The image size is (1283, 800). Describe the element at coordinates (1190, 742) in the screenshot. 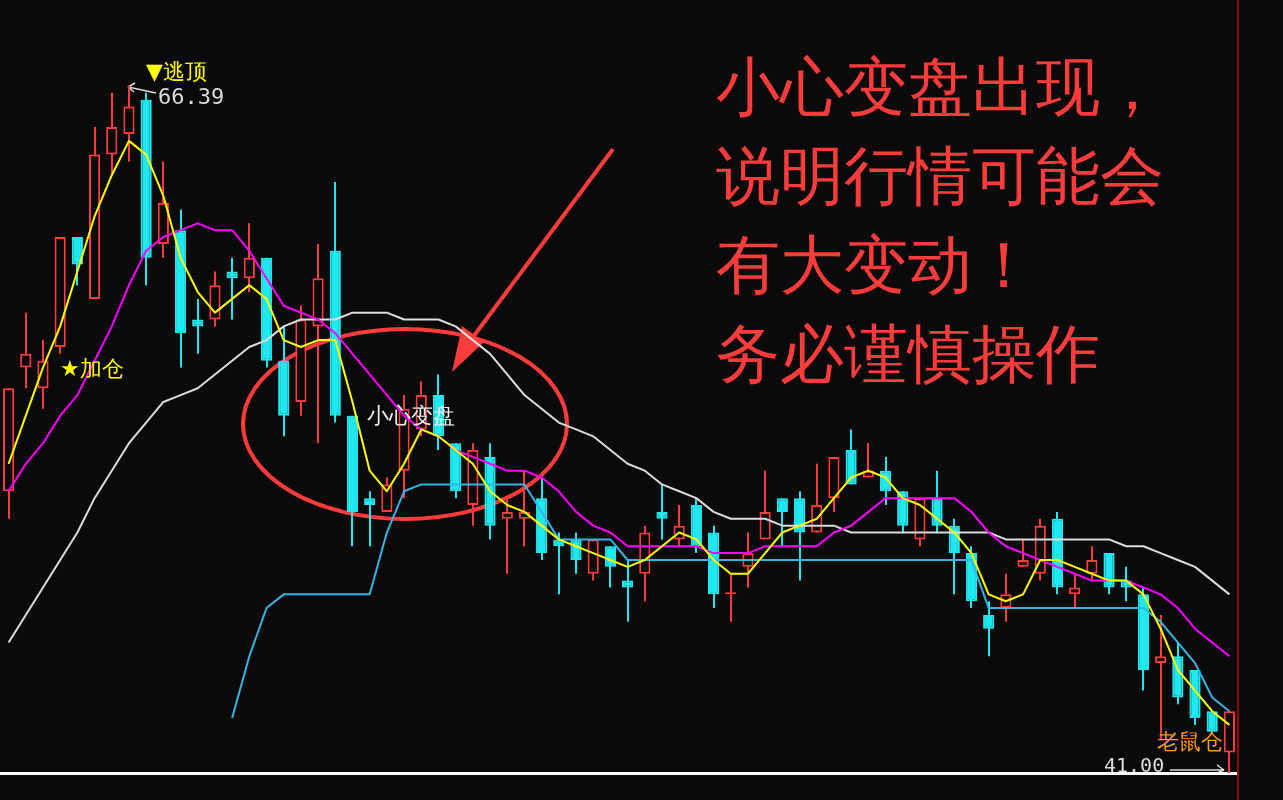

I see `annotation: 老鼠仓` at that location.